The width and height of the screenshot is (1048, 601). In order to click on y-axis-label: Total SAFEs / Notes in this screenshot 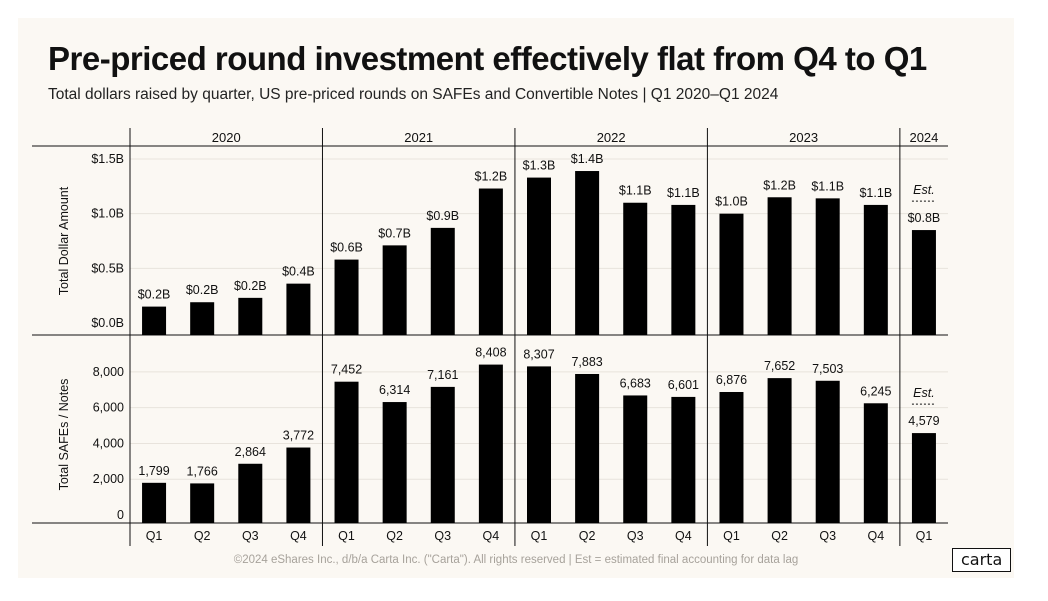, I will do `click(64, 435)`.